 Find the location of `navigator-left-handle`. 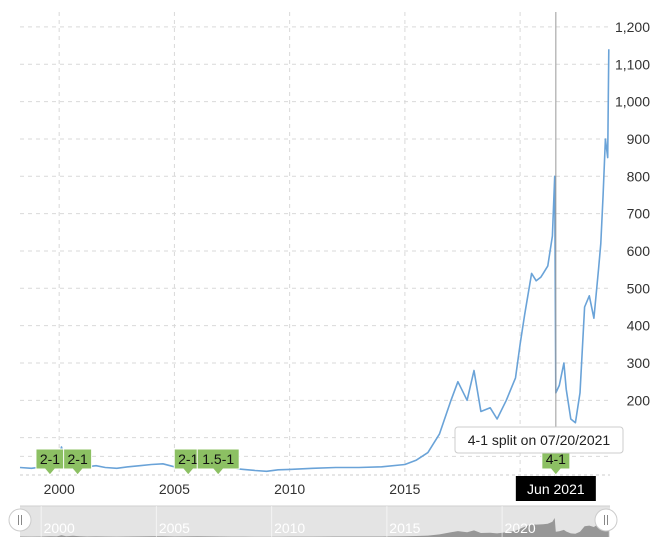

navigator-left-handle is located at coordinates (20, 520).